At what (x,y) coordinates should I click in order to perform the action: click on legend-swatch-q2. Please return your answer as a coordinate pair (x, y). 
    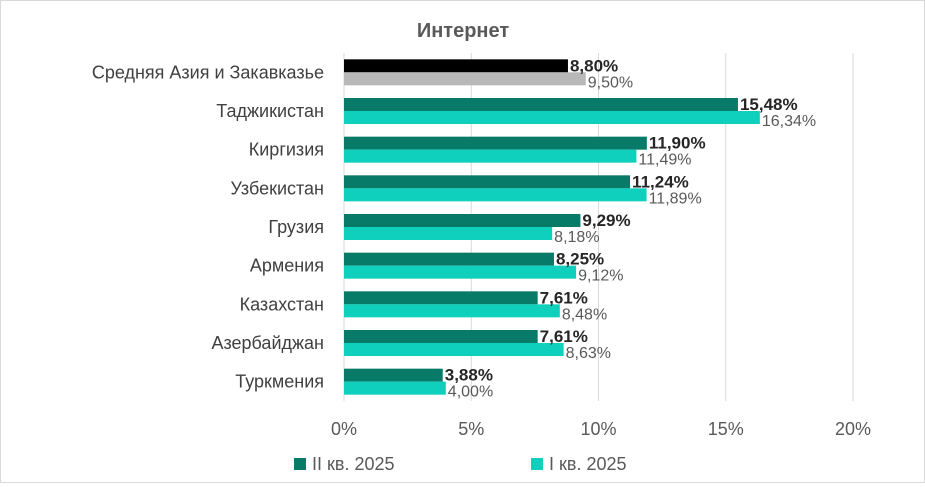
    Looking at the image, I should click on (300, 464).